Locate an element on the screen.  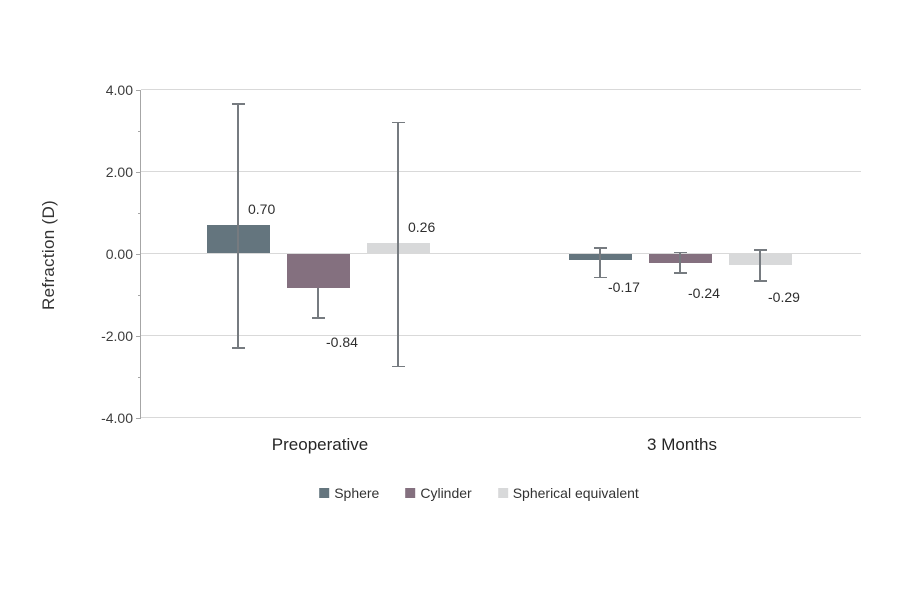
data-label-spherical-equivalent-preoperative: 0.26 is located at coordinates (422, 226).